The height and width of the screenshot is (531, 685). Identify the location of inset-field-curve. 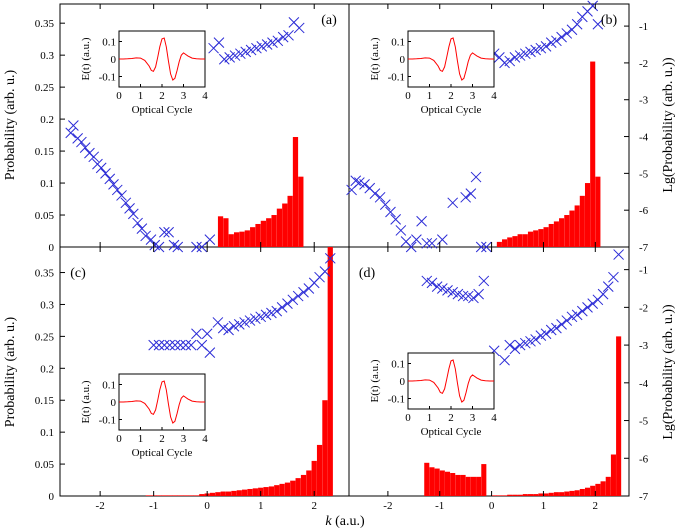
(451, 59).